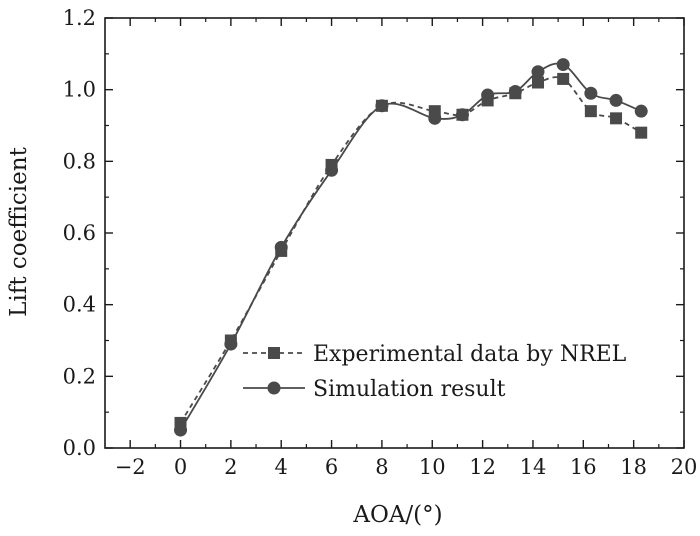  What do you see at coordinates (19, 231) in the screenshot?
I see `y-axis-title: Lift coefficient` at bounding box center [19, 231].